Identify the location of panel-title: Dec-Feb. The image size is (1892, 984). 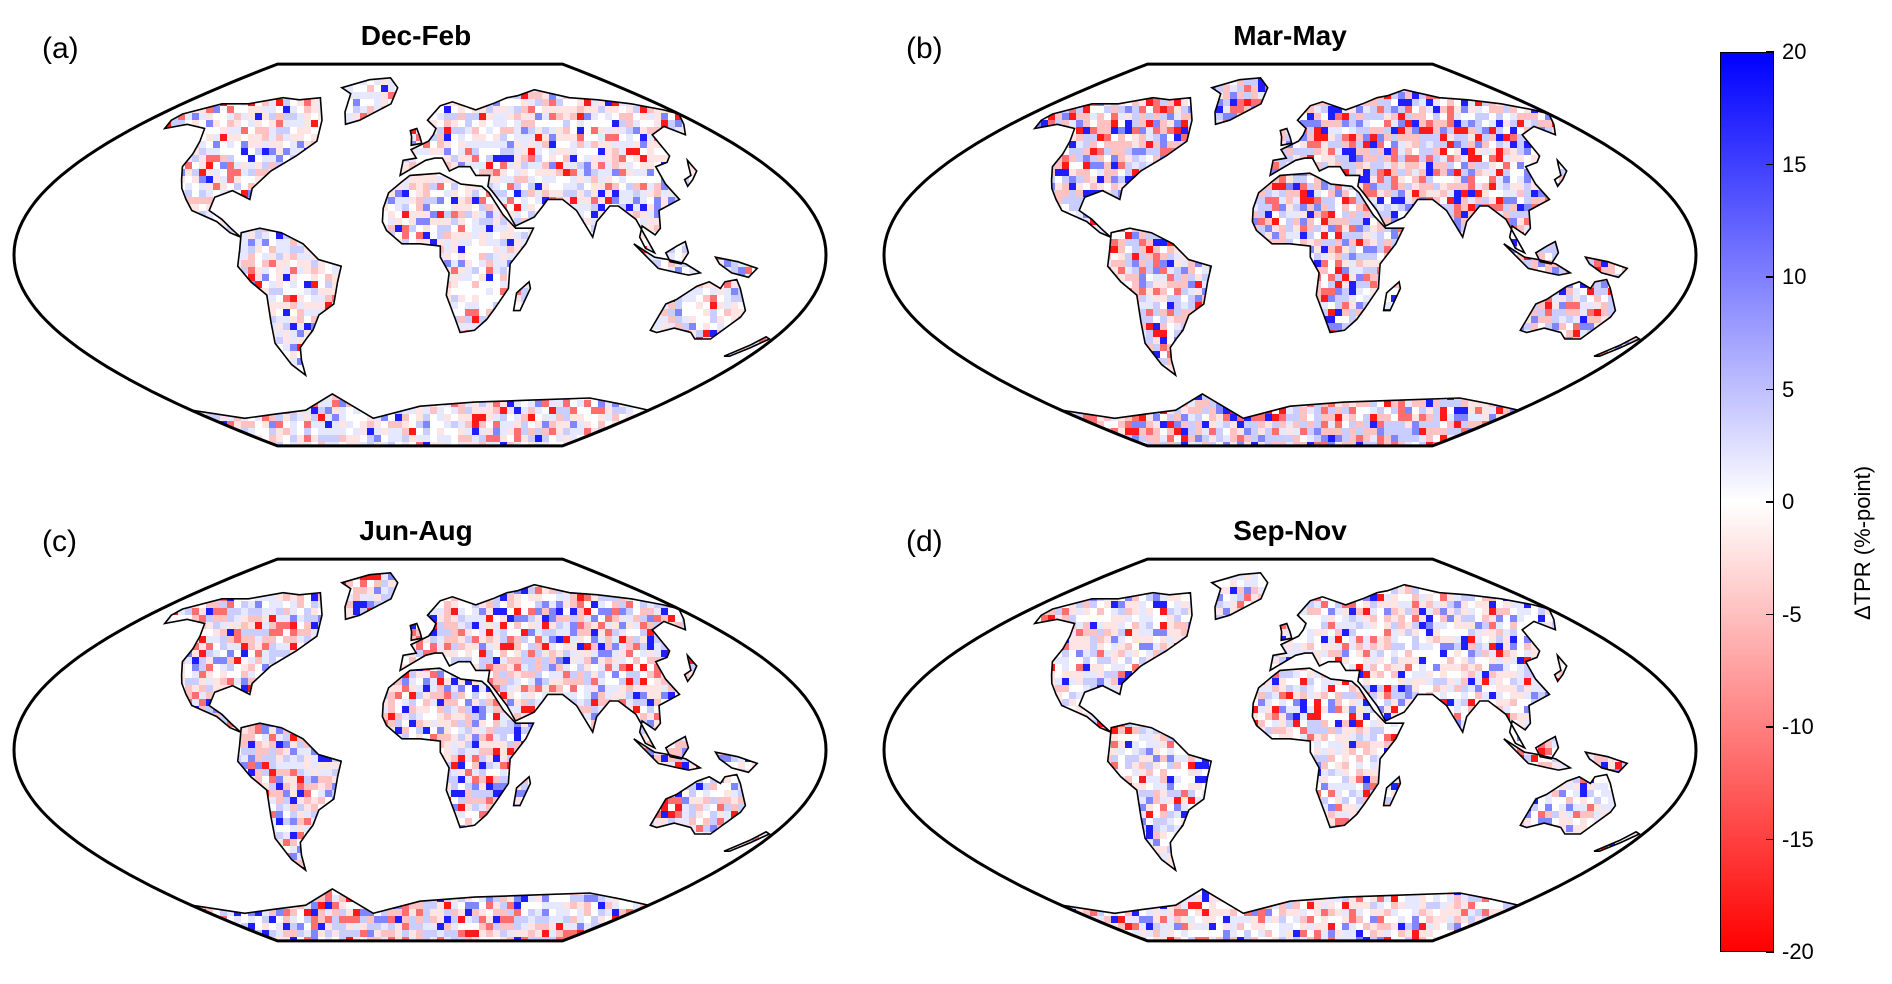
(416, 36).